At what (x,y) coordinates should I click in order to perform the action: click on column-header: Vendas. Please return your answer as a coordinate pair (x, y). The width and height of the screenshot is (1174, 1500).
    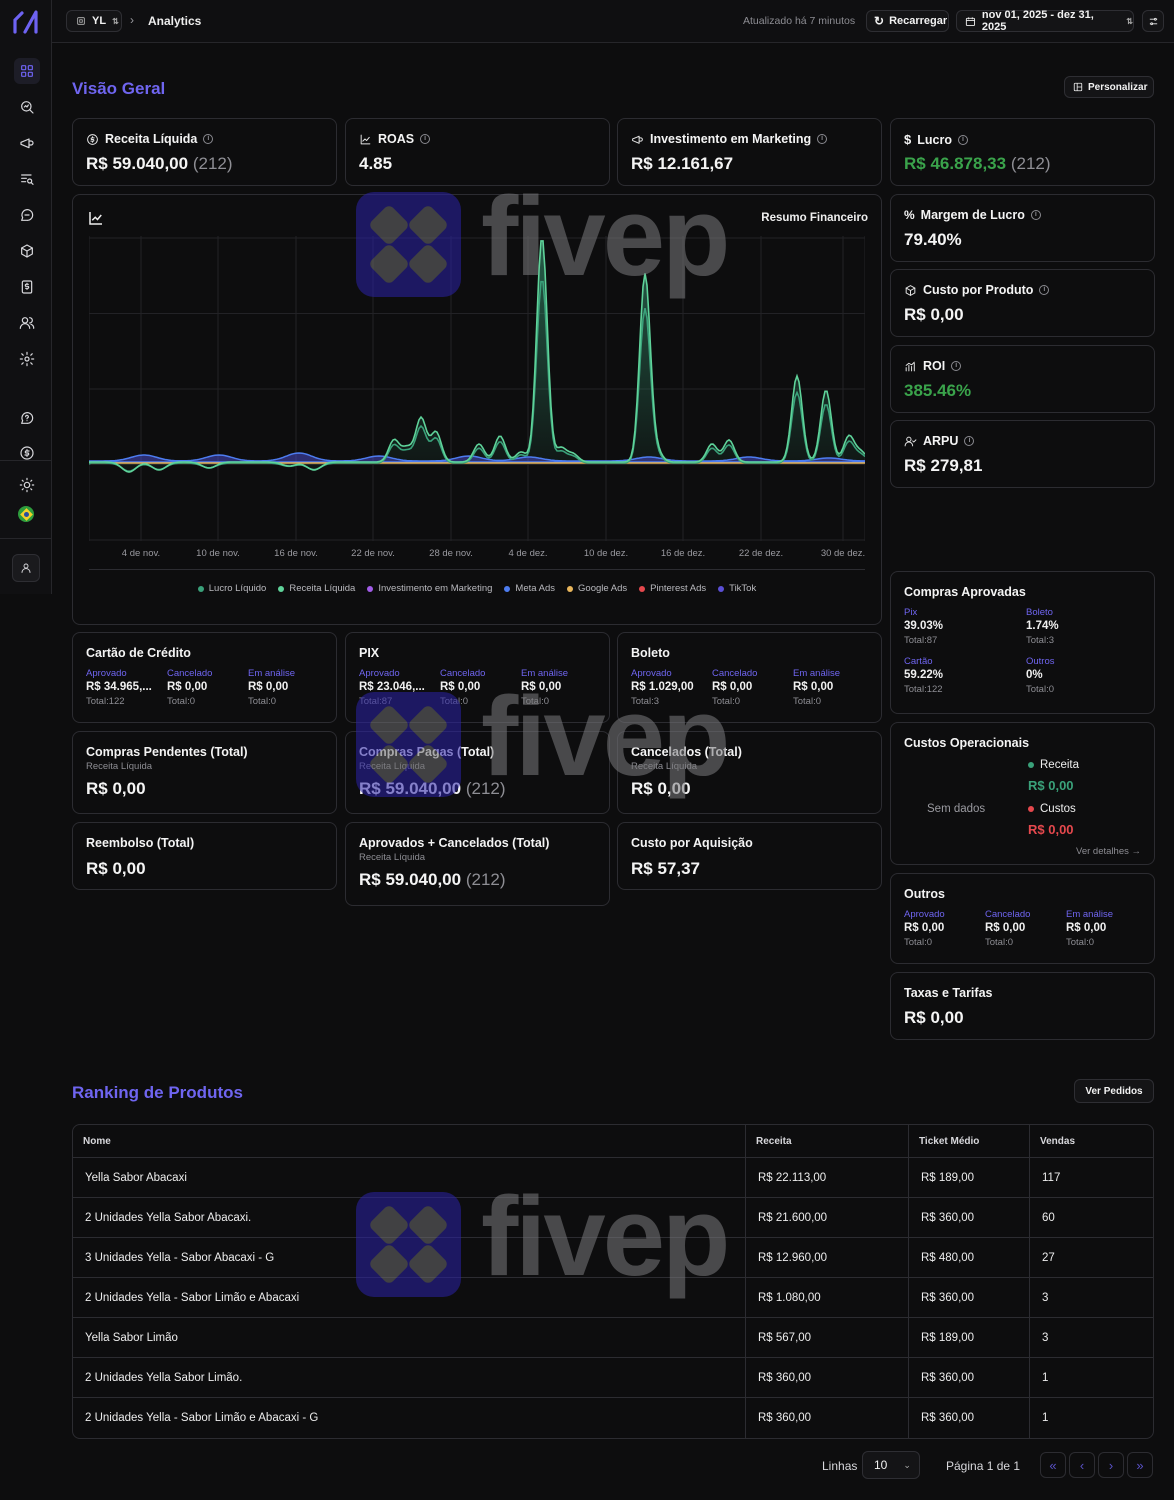
    Looking at the image, I should click on (1091, 1141).